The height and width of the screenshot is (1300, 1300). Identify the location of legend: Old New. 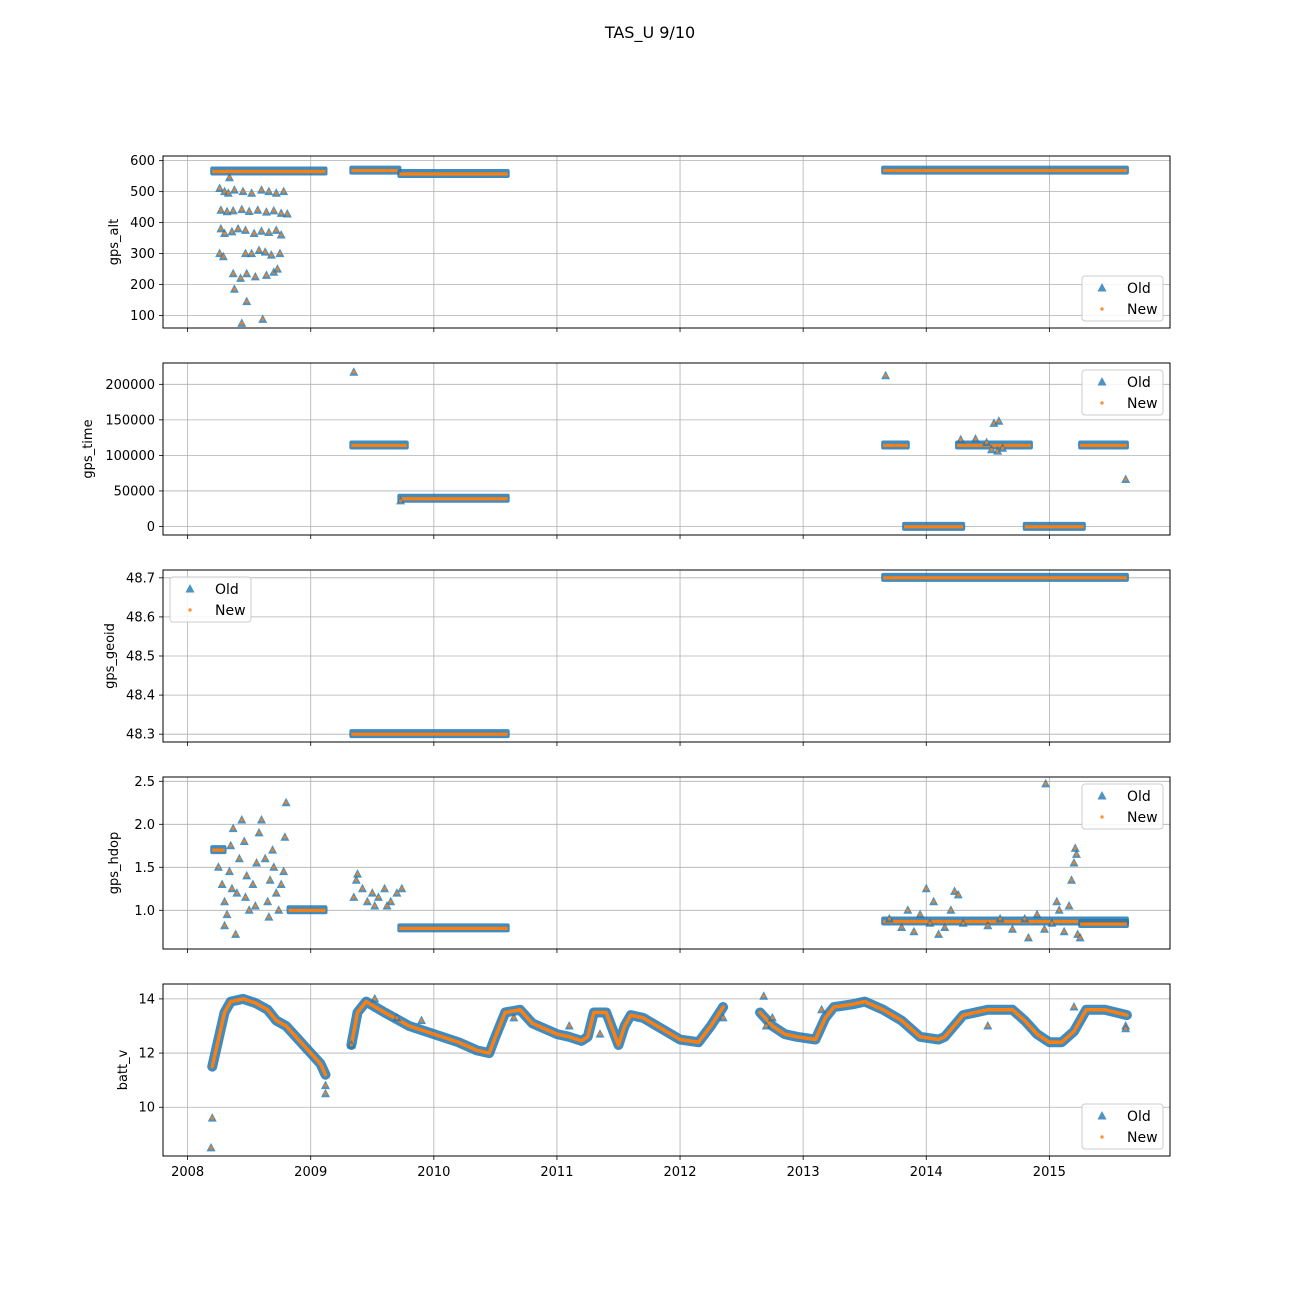
(210, 599).